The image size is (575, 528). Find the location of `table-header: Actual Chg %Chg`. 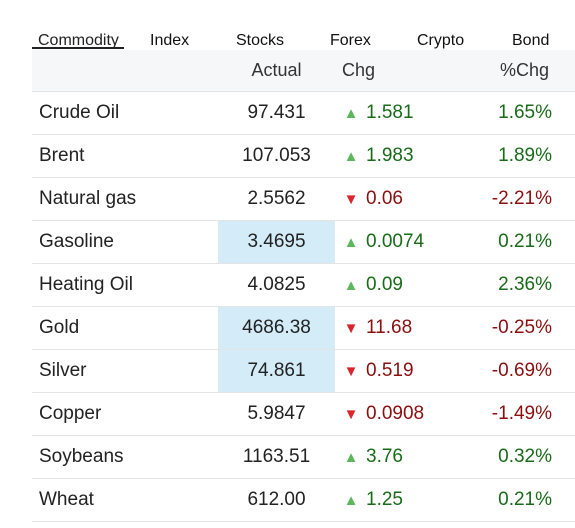

table-header: Actual Chg %Chg is located at coordinates (303, 71).